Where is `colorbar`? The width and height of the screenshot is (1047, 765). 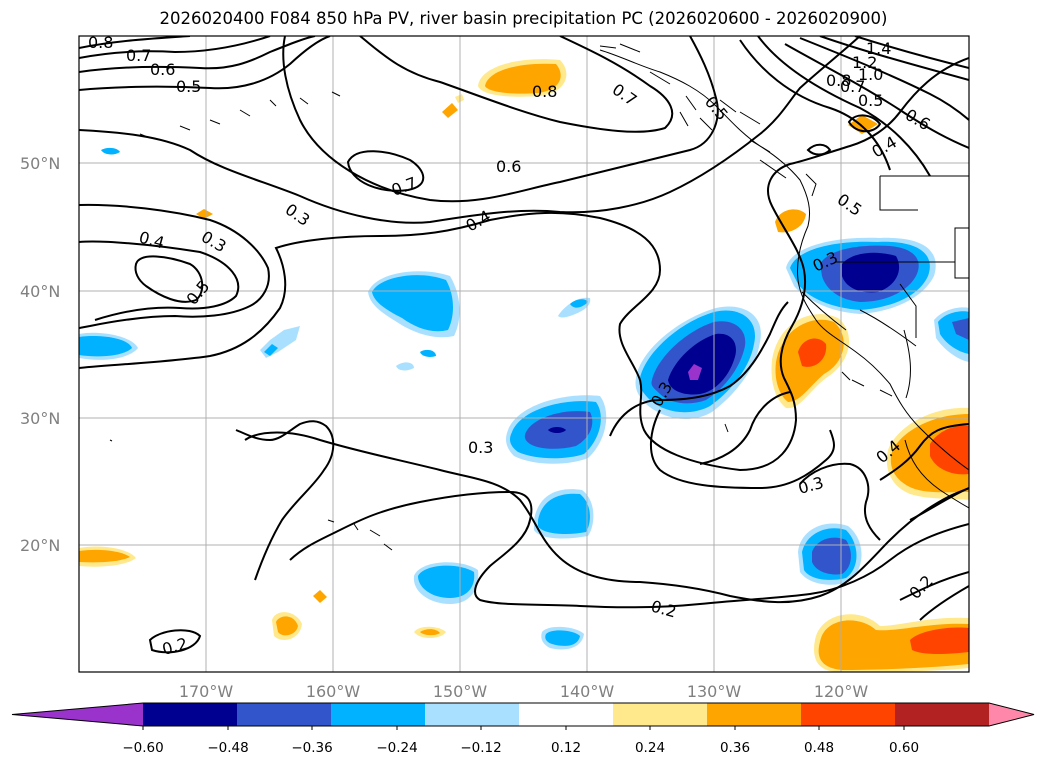
colorbar is located at coordinates (523, 716).